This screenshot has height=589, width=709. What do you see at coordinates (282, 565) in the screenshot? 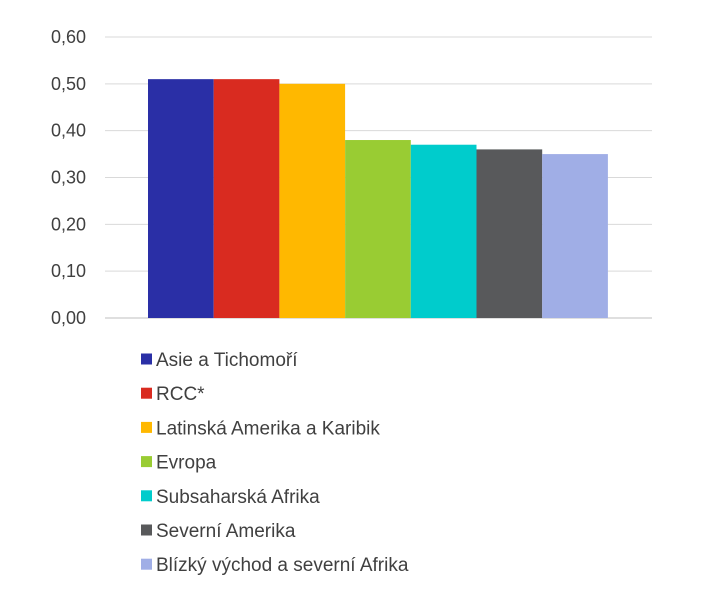
I see `legend-label: Blízký východ a severní Afrika` at bounding box center [282, 565].